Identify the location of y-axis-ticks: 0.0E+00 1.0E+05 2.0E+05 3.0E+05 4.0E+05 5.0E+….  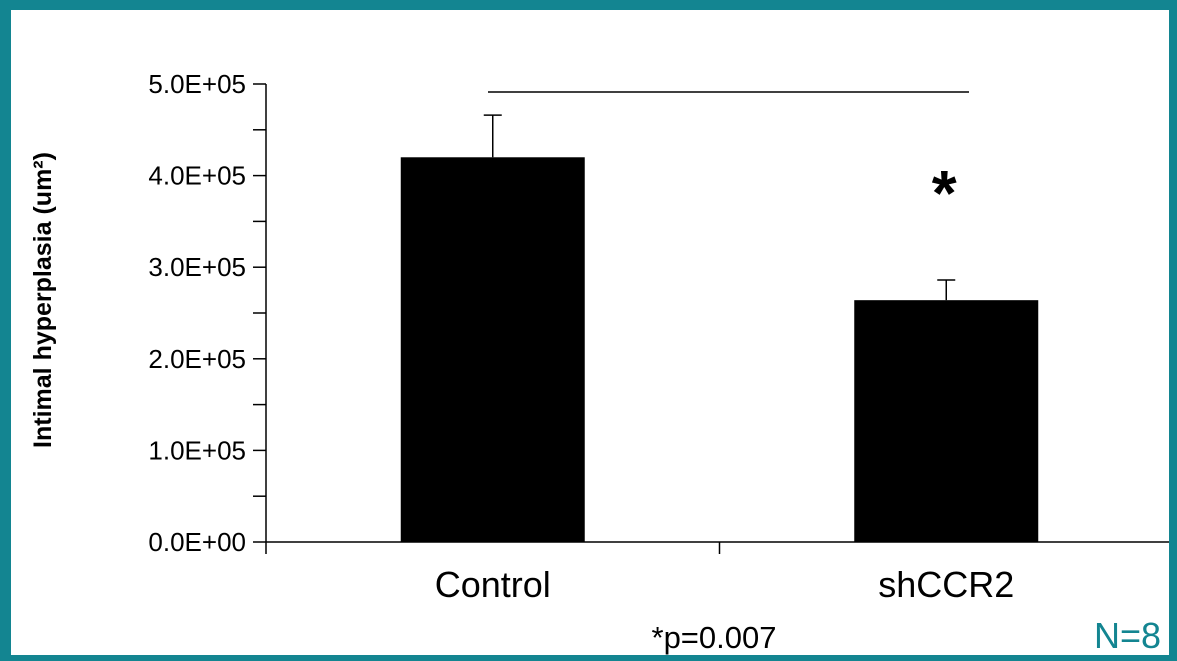
(207, 313).